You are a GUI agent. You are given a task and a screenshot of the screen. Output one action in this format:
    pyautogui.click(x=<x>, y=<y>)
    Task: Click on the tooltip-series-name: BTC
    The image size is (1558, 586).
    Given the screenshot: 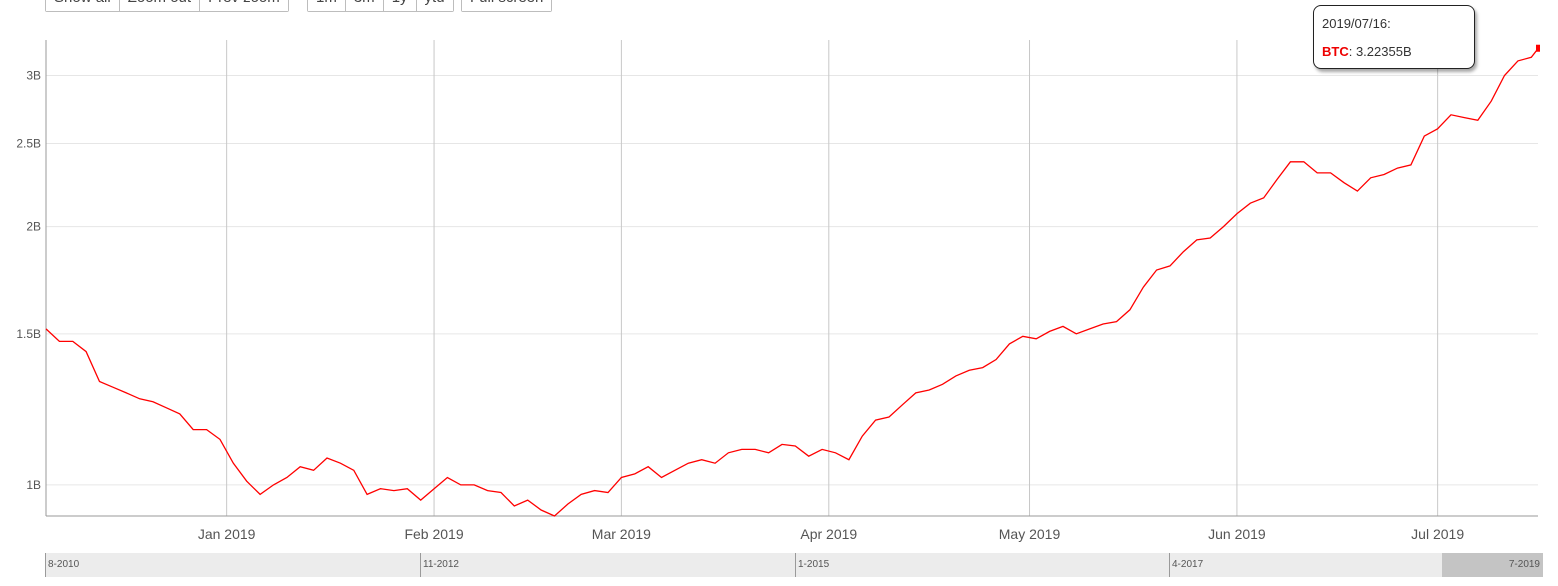 What is the action you would take?
    pyautogui.click(x=1335, y=51)
    